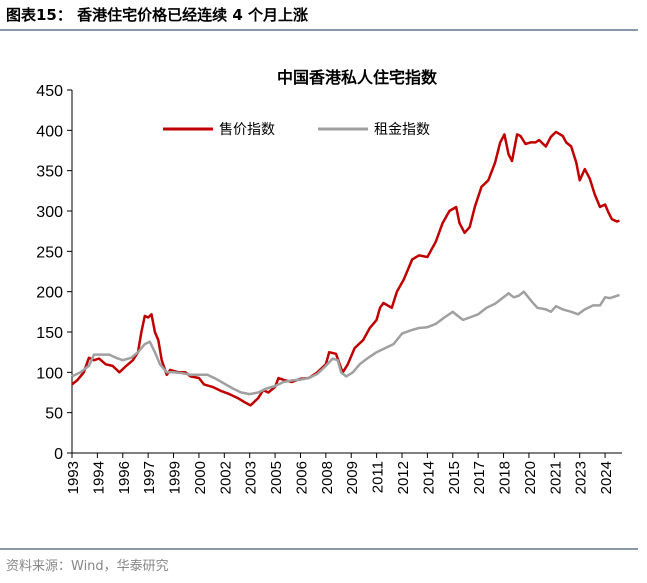 This screenshot has width=647, height=583. I want to click on top-divider, so click(319, 30).